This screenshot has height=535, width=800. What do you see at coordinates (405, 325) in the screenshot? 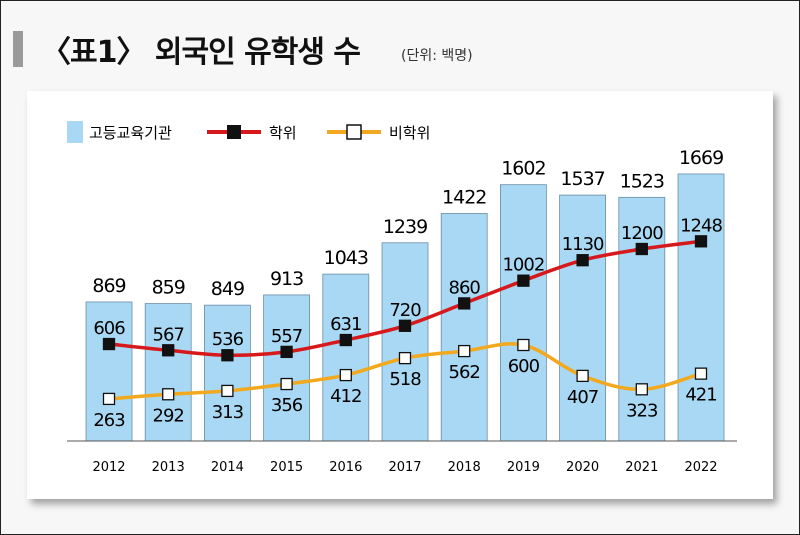
I see `marker-degree-2017` at bounding box center [405, 325].